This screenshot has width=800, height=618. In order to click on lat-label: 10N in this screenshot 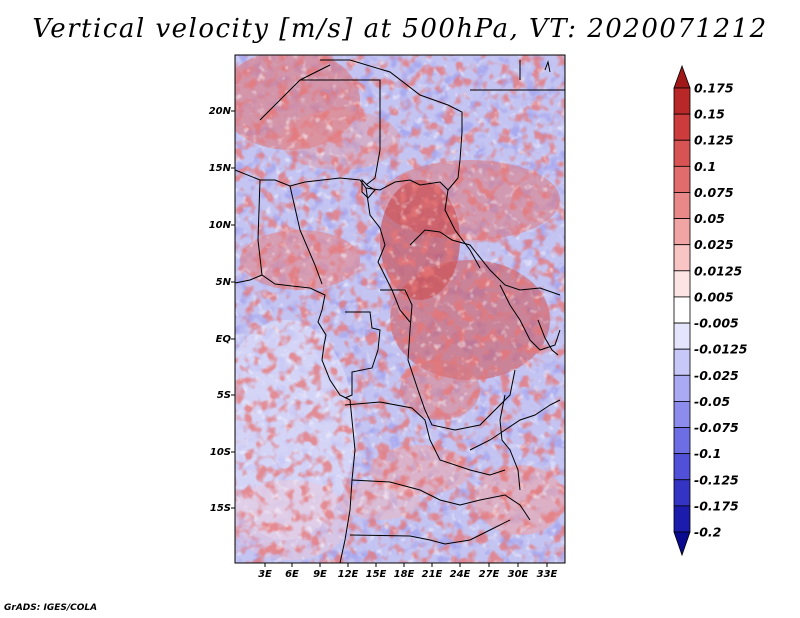, I will do `click(220, 225)`.